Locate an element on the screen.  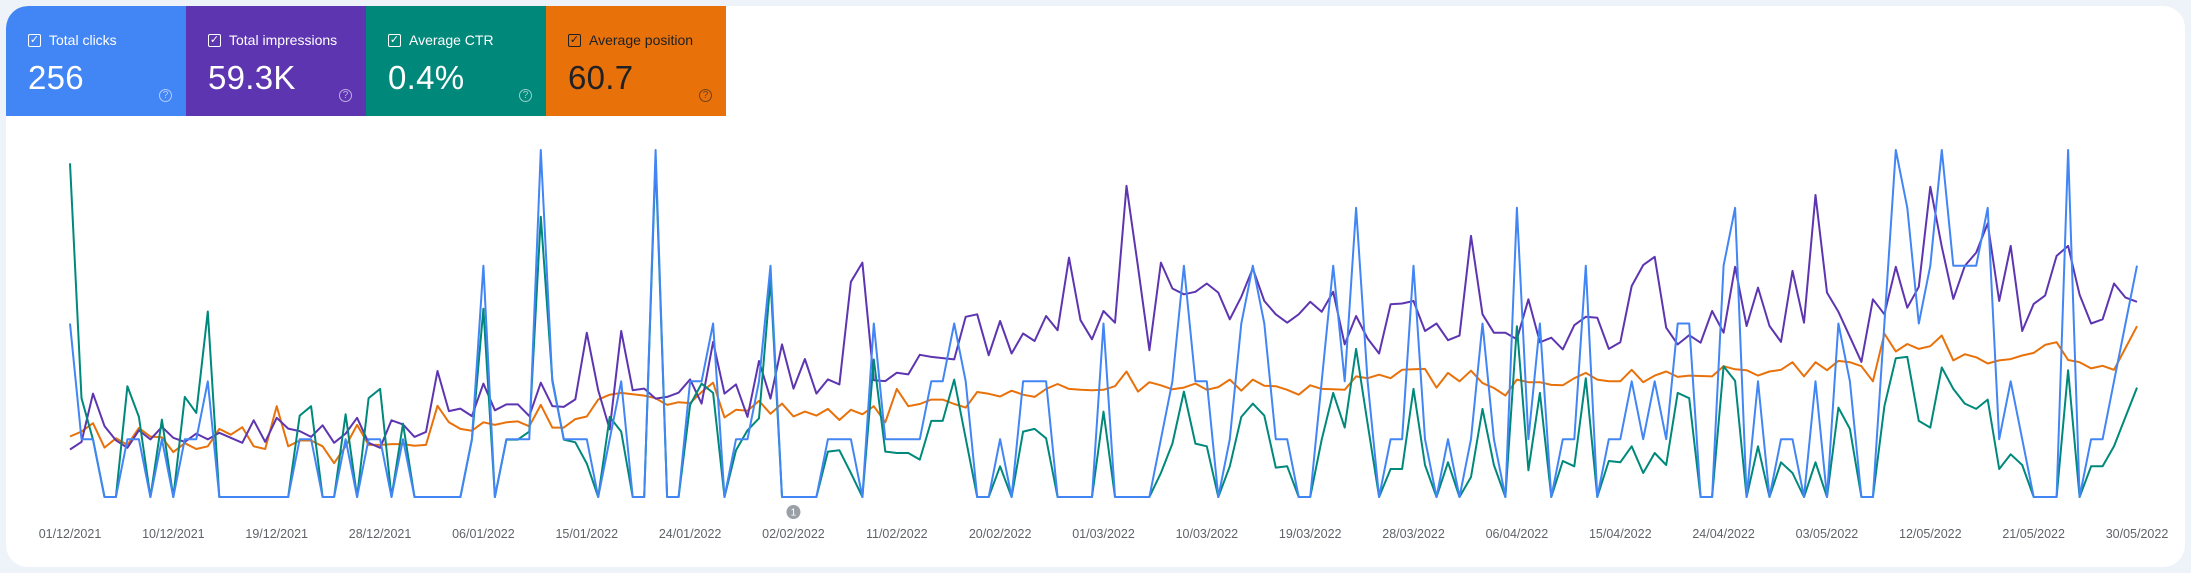
x-tick-label: 11/02/2022 is located at coordinates (897, 534).